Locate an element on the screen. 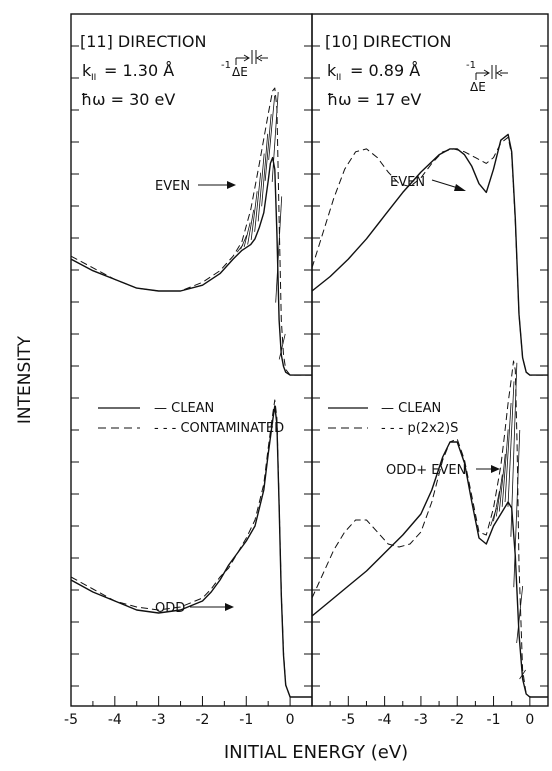  left-x-tick-label: -5 is located at coordinates (71, 720).